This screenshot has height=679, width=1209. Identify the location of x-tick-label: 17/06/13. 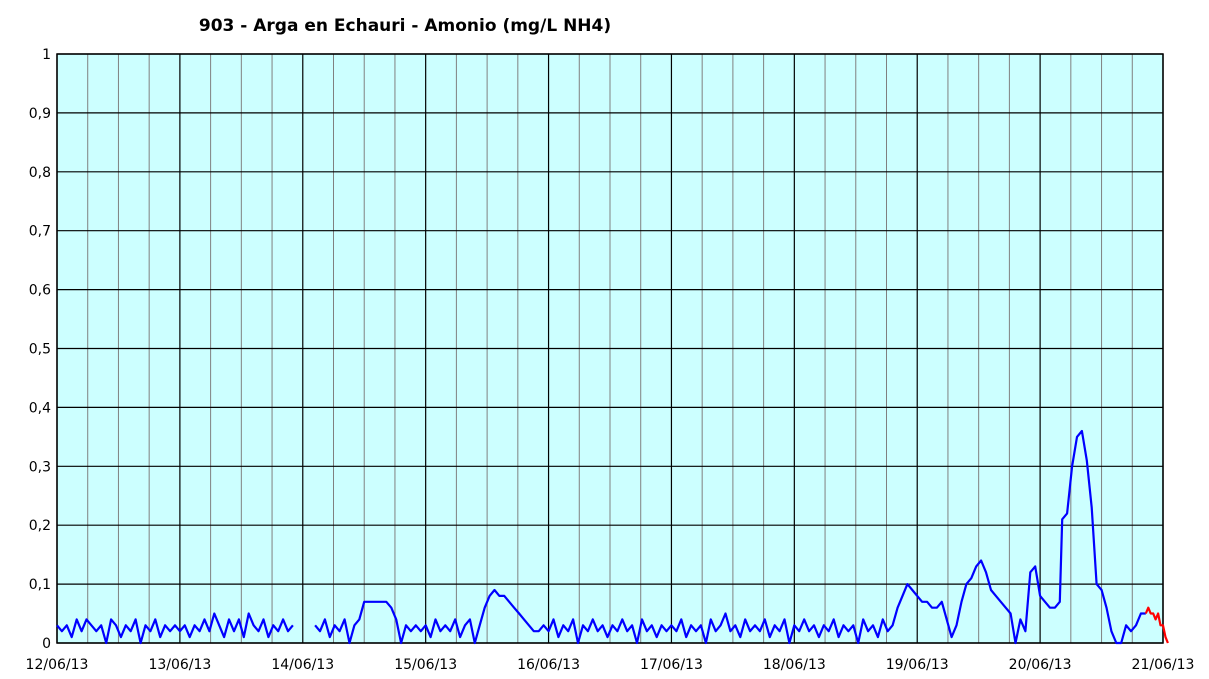
(671, 665).